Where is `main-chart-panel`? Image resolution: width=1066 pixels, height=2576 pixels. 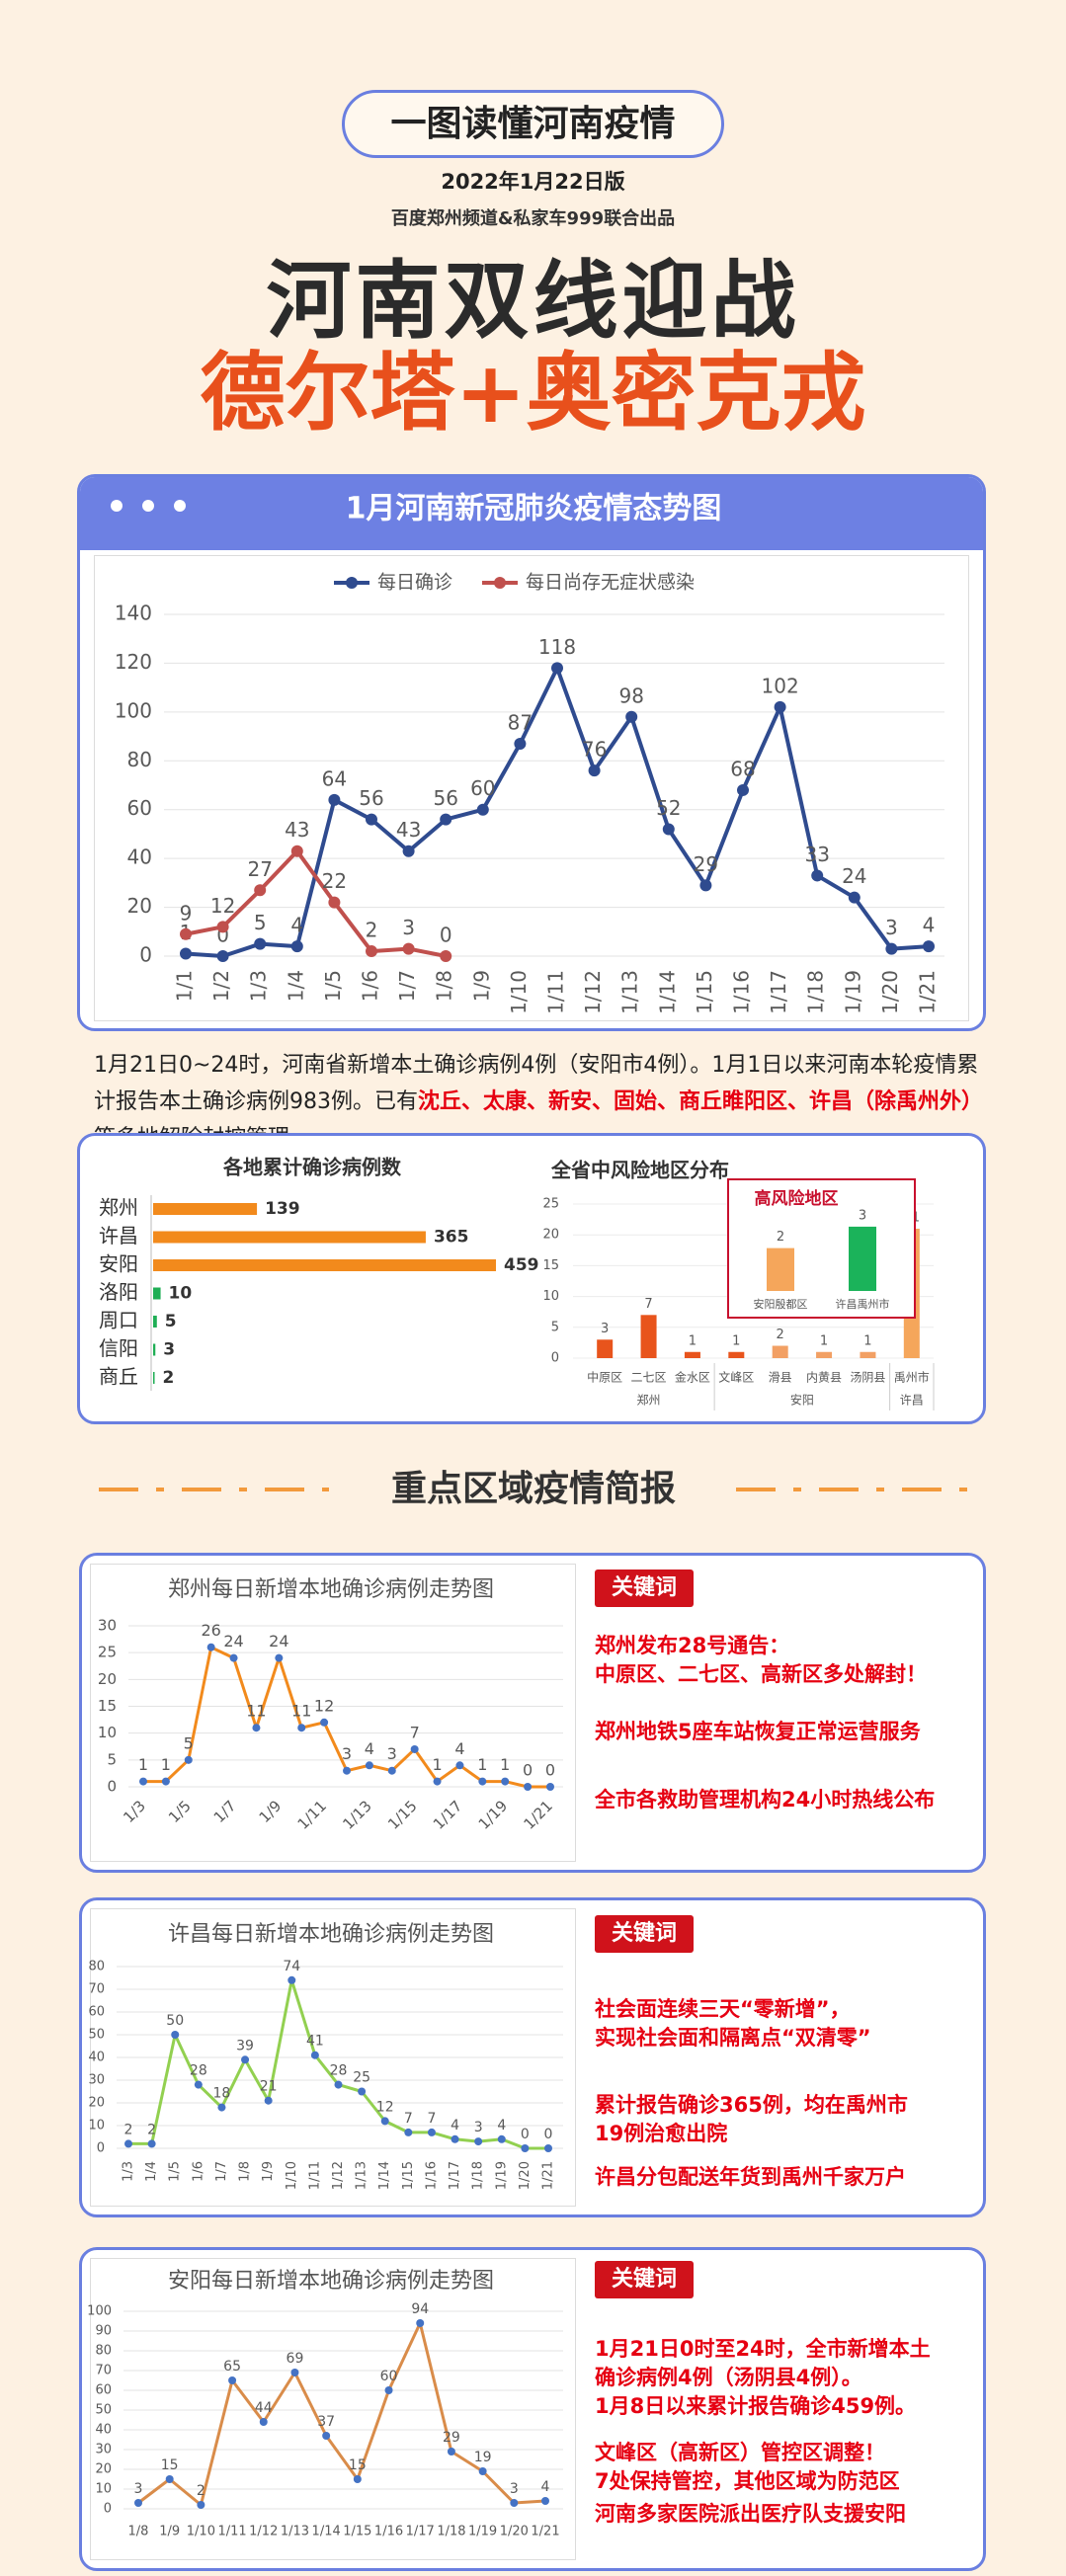
main-chart-panel is located at coordinates (531, 788).